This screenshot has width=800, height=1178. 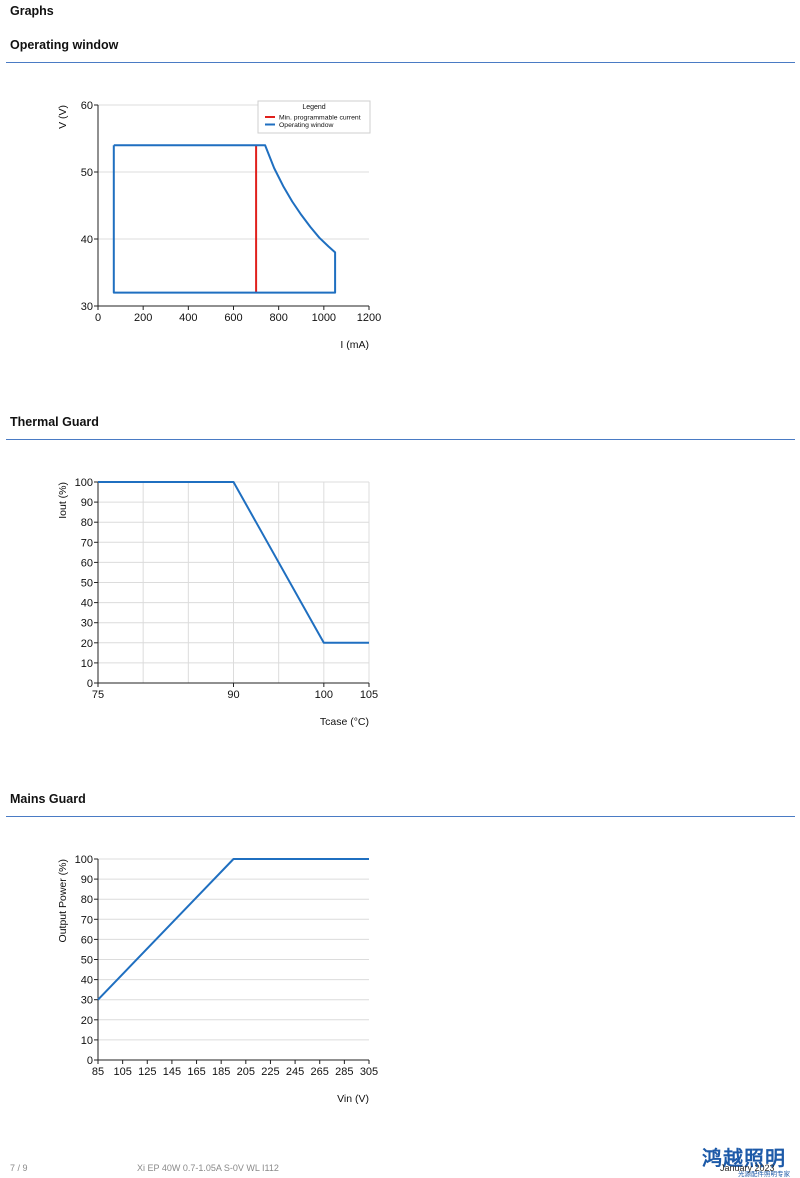 I want to click on series-line-thermal, so click(x=233, y=562).